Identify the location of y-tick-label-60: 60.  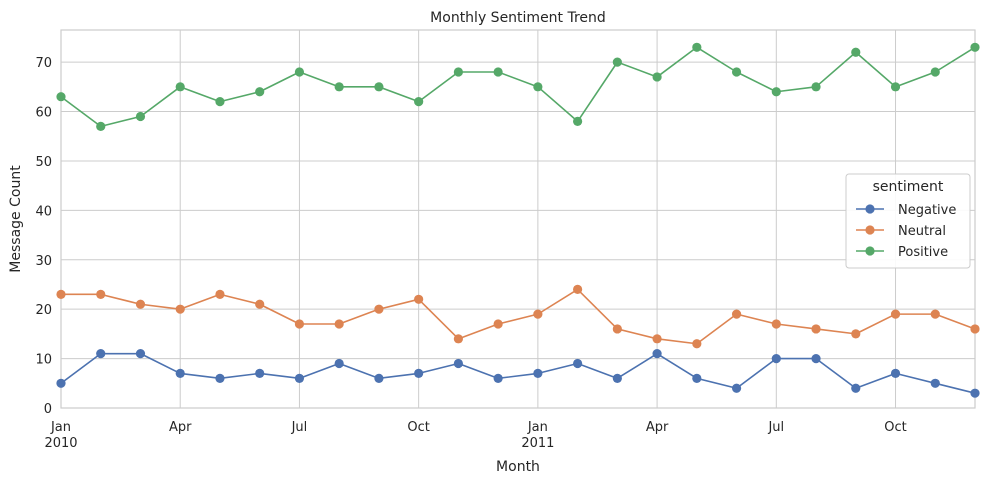
(43, 113).